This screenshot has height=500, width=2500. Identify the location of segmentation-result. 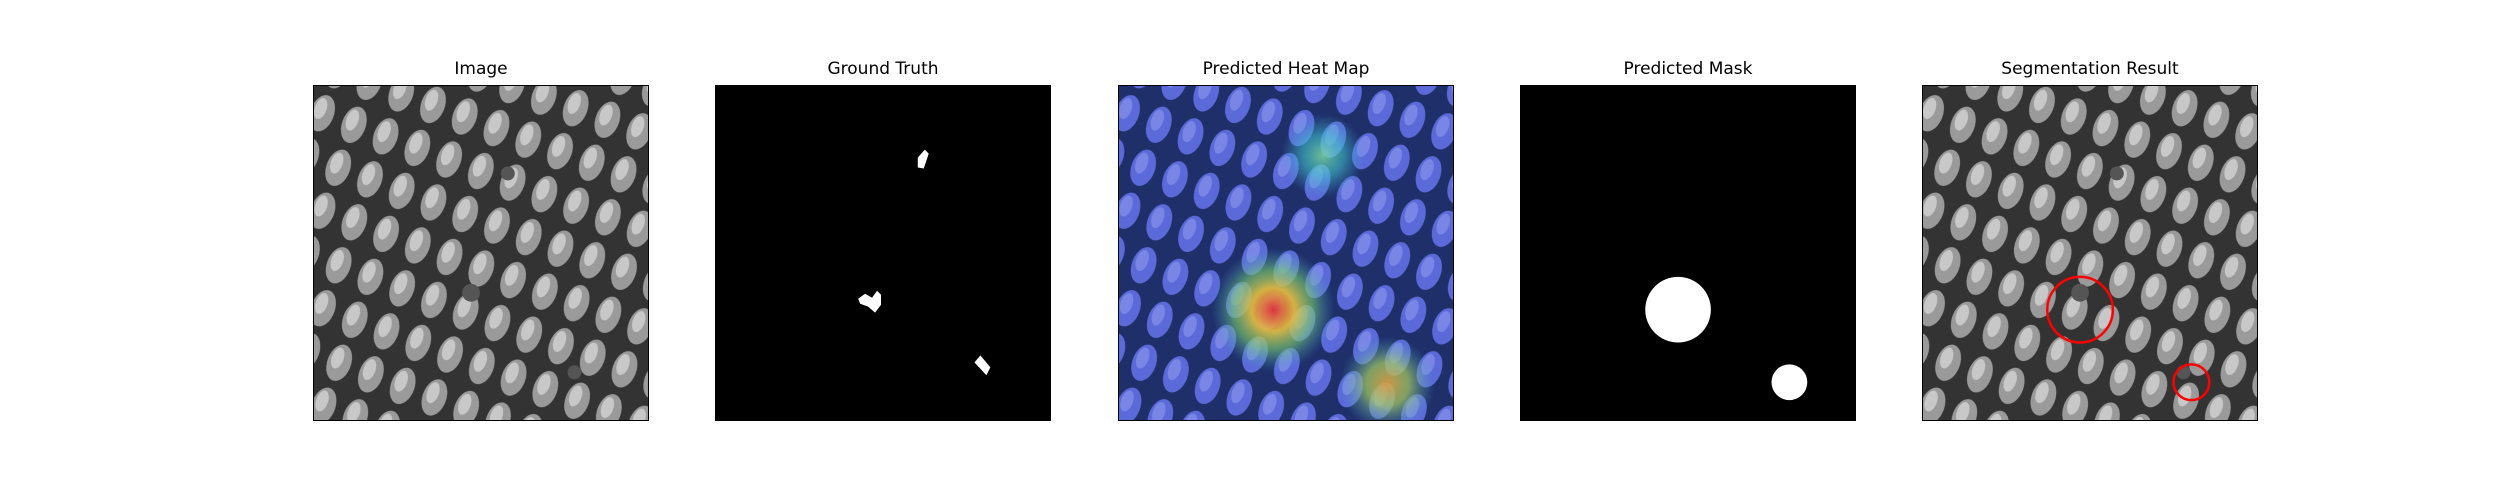
(2090, 253).